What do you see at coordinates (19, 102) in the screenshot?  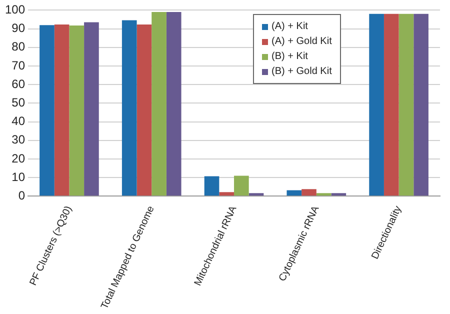 I see `y-tick-label: 50` at bounding box center [19, 102].